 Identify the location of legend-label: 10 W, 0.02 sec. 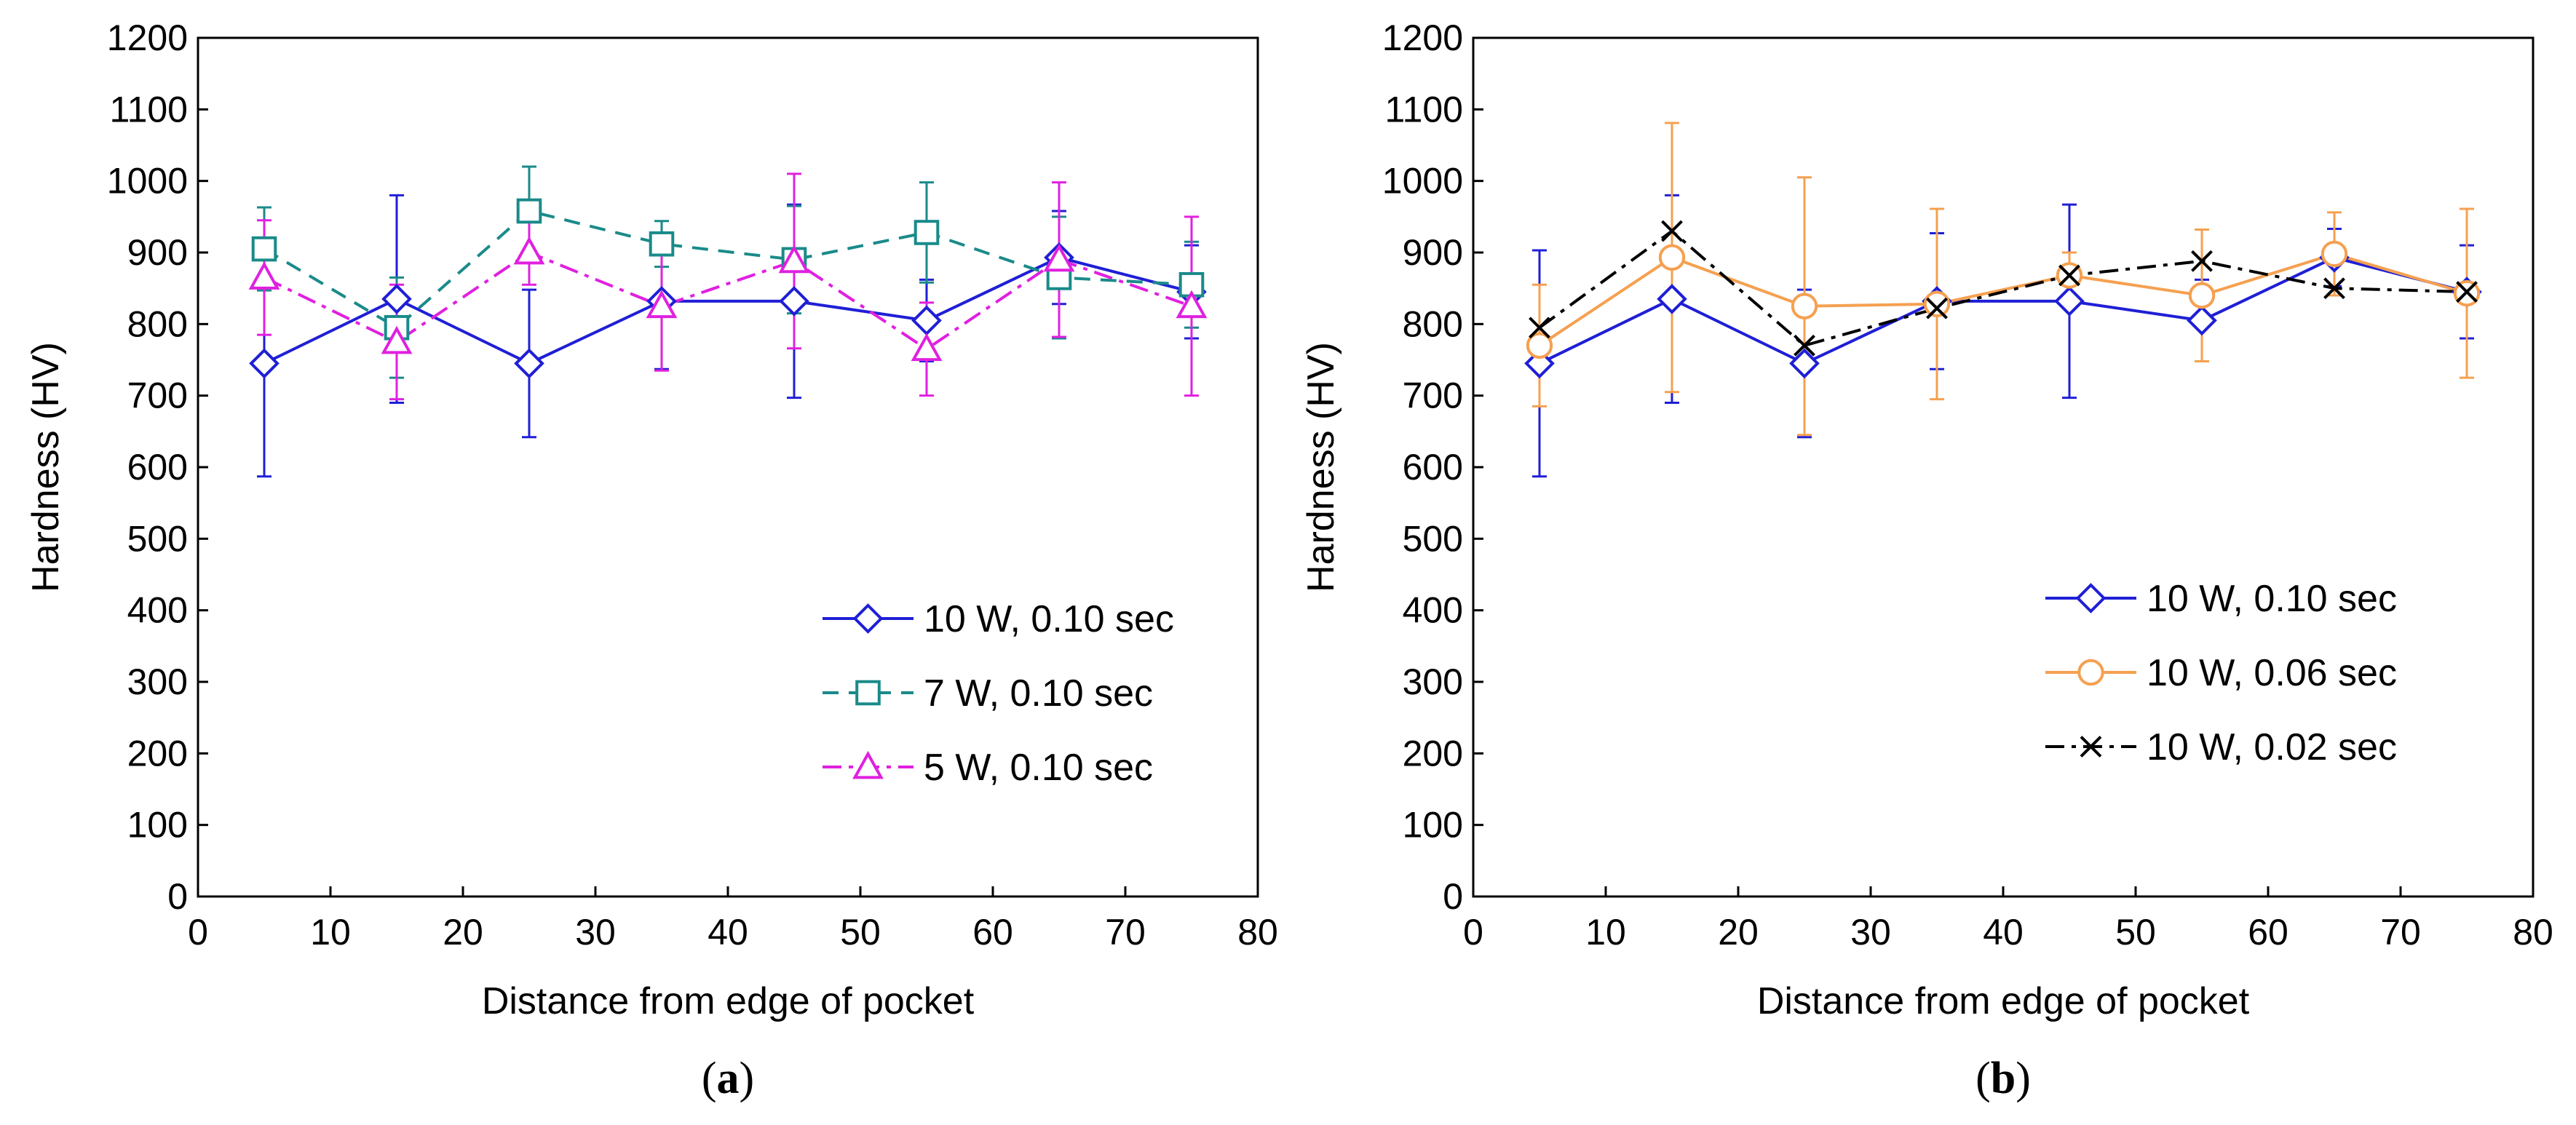
(2272, 747).